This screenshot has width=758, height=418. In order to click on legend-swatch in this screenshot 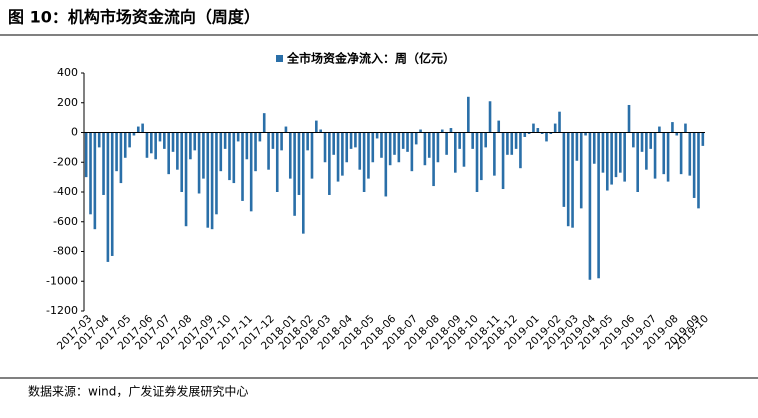, I will do `click(279, 58)`.